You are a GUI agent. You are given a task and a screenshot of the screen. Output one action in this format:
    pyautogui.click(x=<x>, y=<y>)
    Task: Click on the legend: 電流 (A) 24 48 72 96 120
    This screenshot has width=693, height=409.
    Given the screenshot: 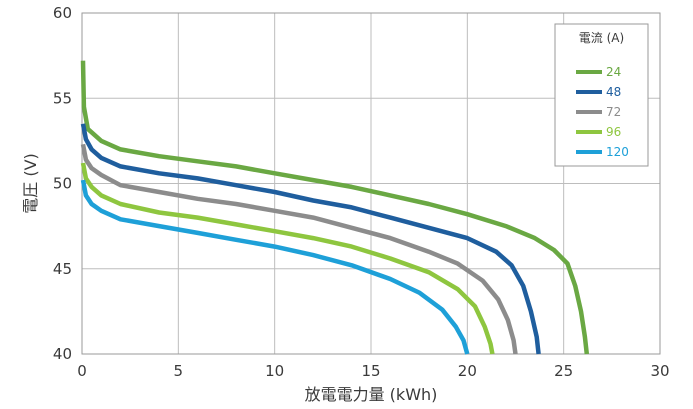 What is the action you would take?
    pyautogui.click(x=601, y=95)
    